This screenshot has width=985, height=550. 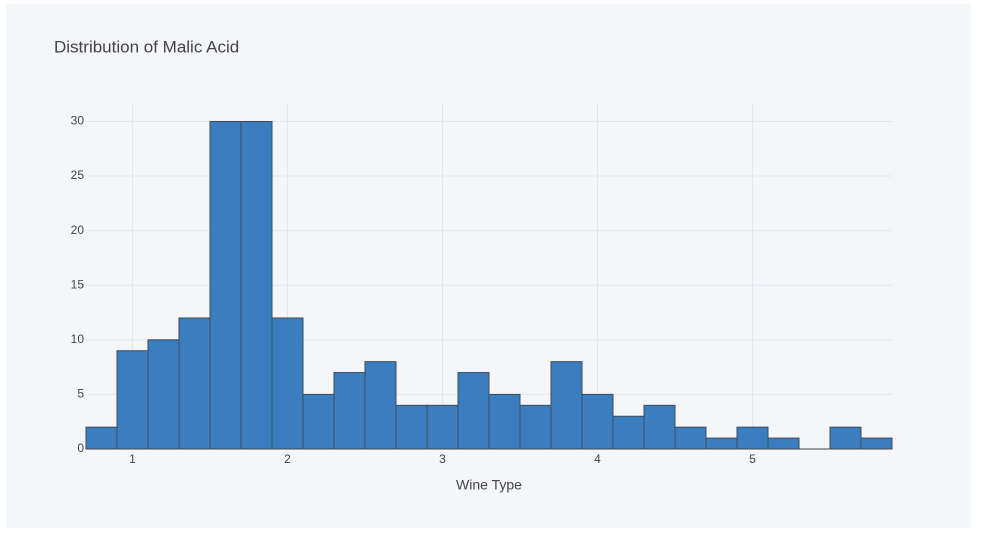 I want to click on y-tick-label: 0, so click(x=80, y=448).